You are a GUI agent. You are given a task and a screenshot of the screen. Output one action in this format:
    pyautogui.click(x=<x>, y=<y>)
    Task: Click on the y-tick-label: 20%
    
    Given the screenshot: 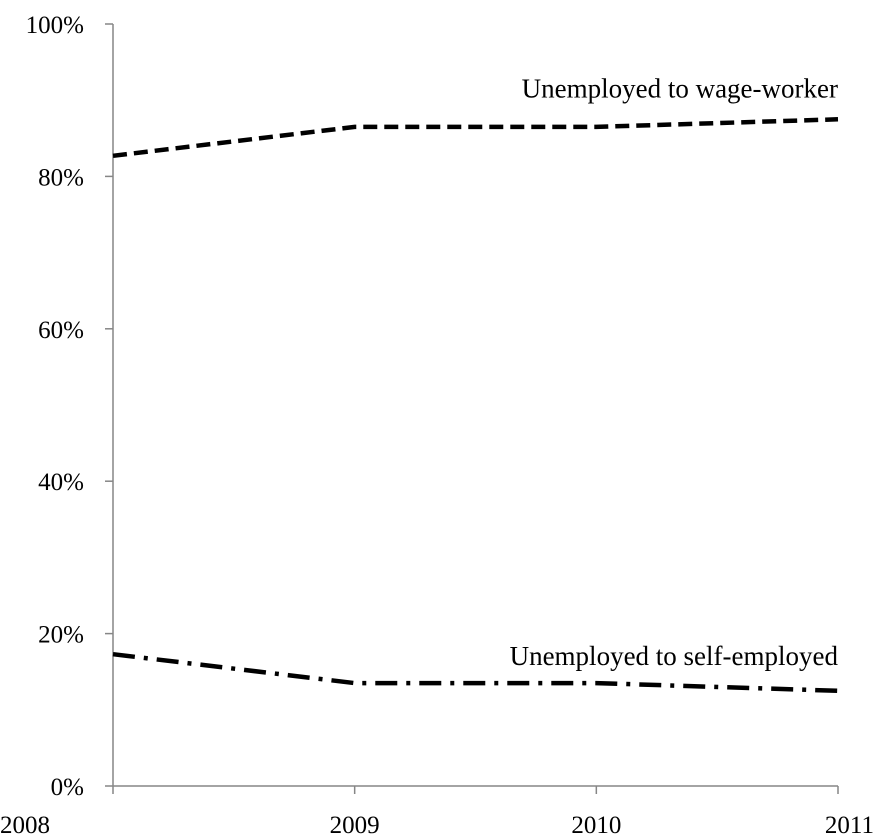 What is the action you would take?
    pyautogui.click(x=61, y=635)
    